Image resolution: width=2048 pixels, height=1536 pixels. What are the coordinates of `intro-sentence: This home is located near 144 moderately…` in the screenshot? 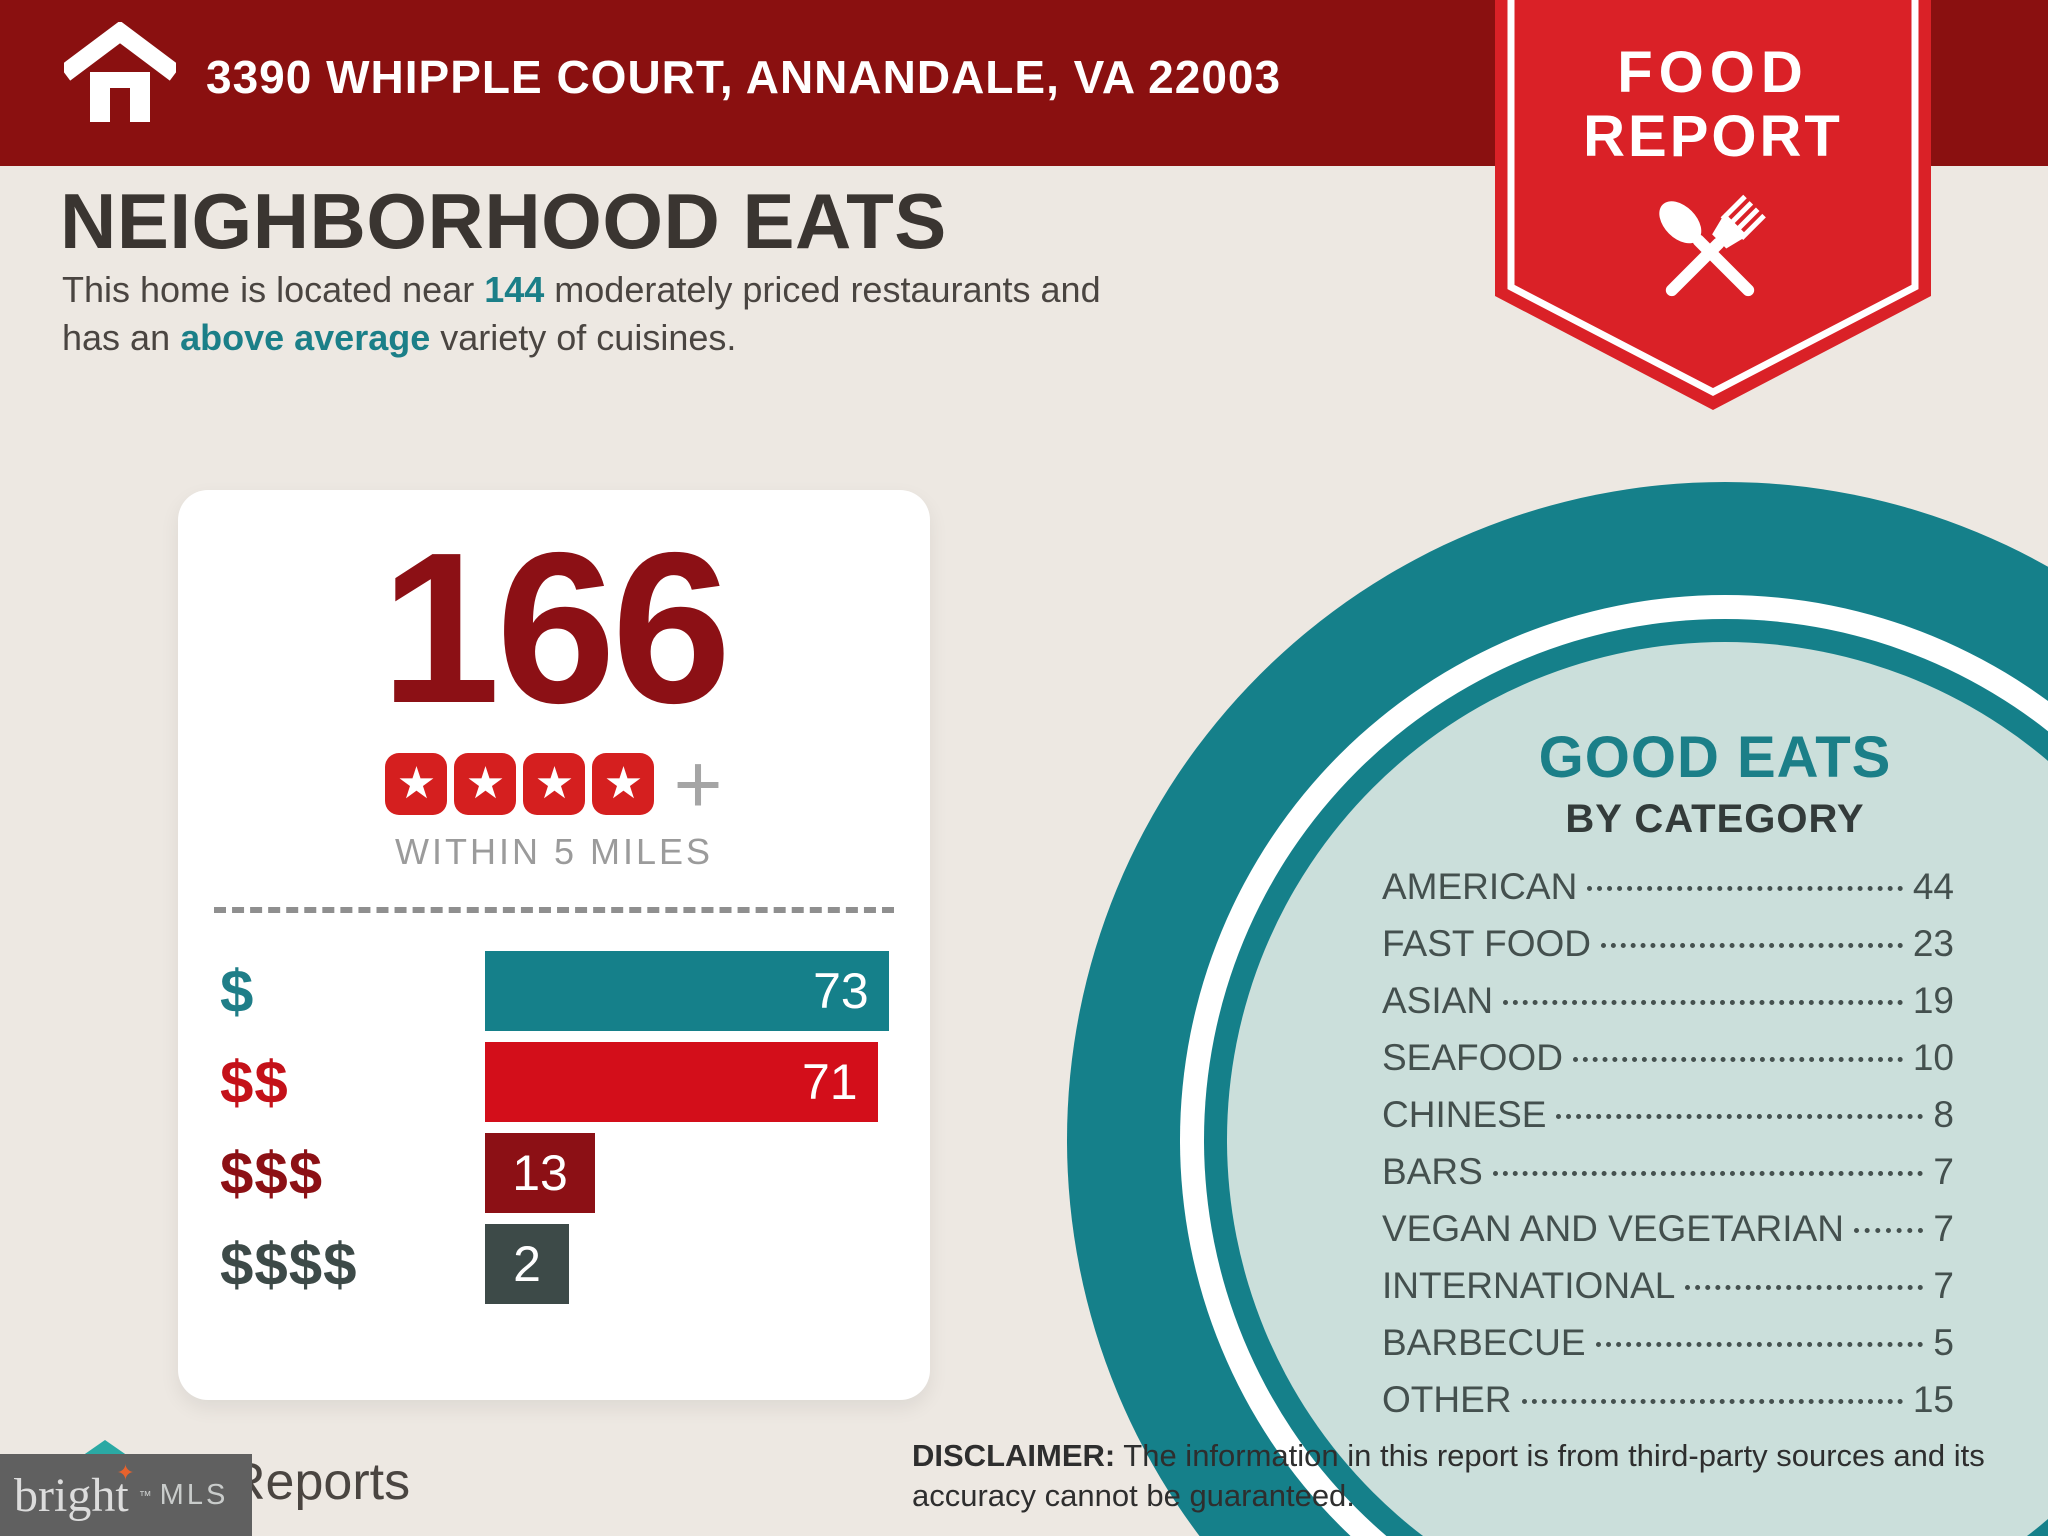 It's located at (602, 313).